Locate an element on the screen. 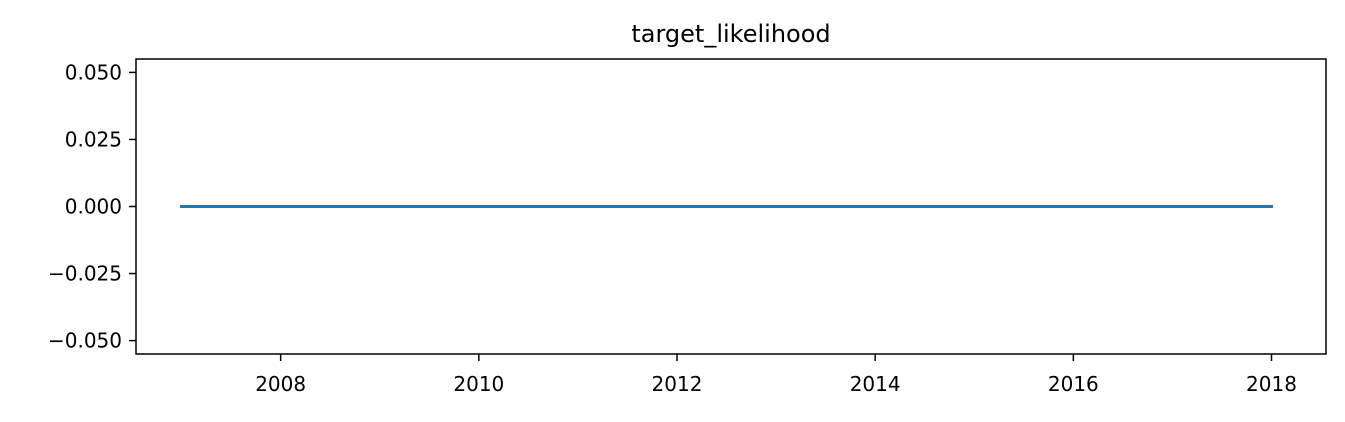  y-tick-label: −0.025 is located at coordinates (85, 274).